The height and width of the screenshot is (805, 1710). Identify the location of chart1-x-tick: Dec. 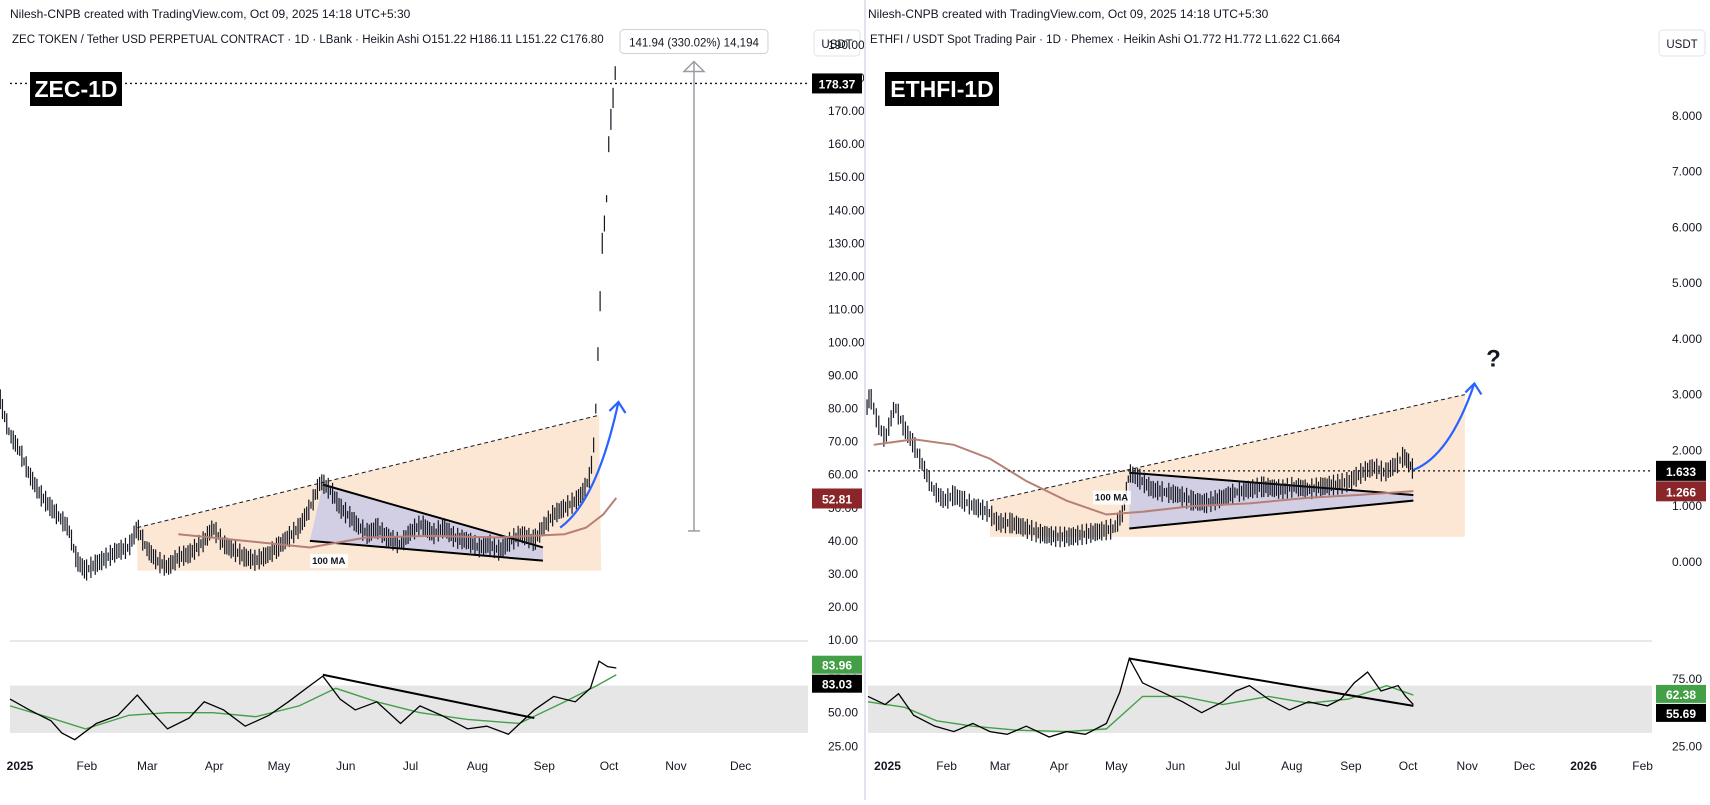
(740, 766).